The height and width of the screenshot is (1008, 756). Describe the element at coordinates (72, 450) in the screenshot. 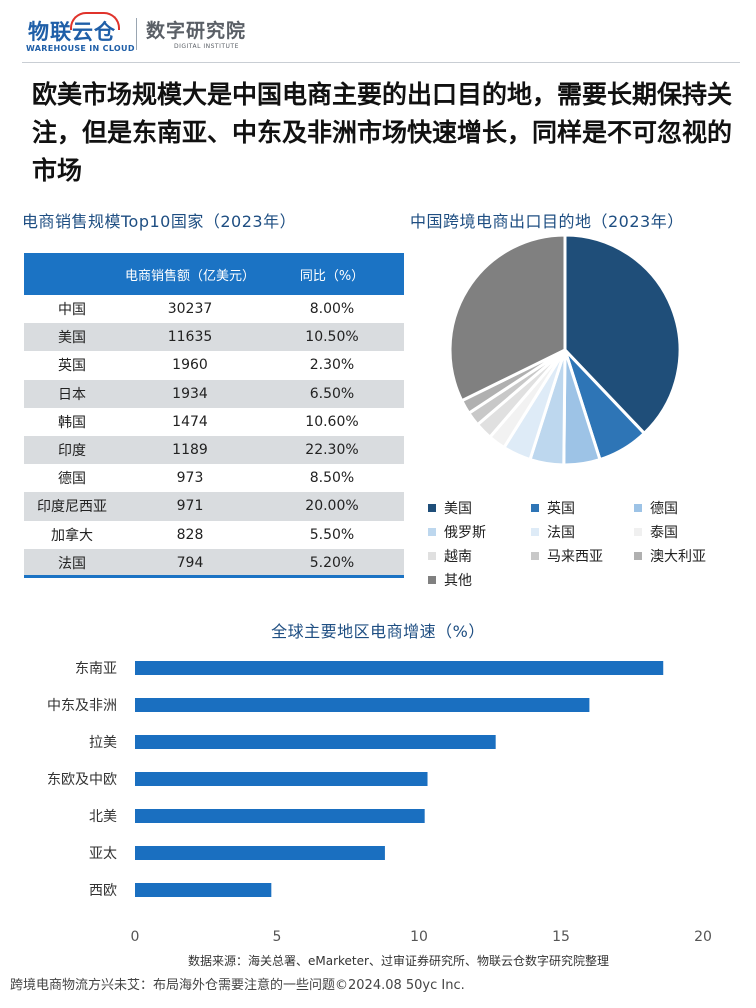

I see `country-cell: 印度` at that location.